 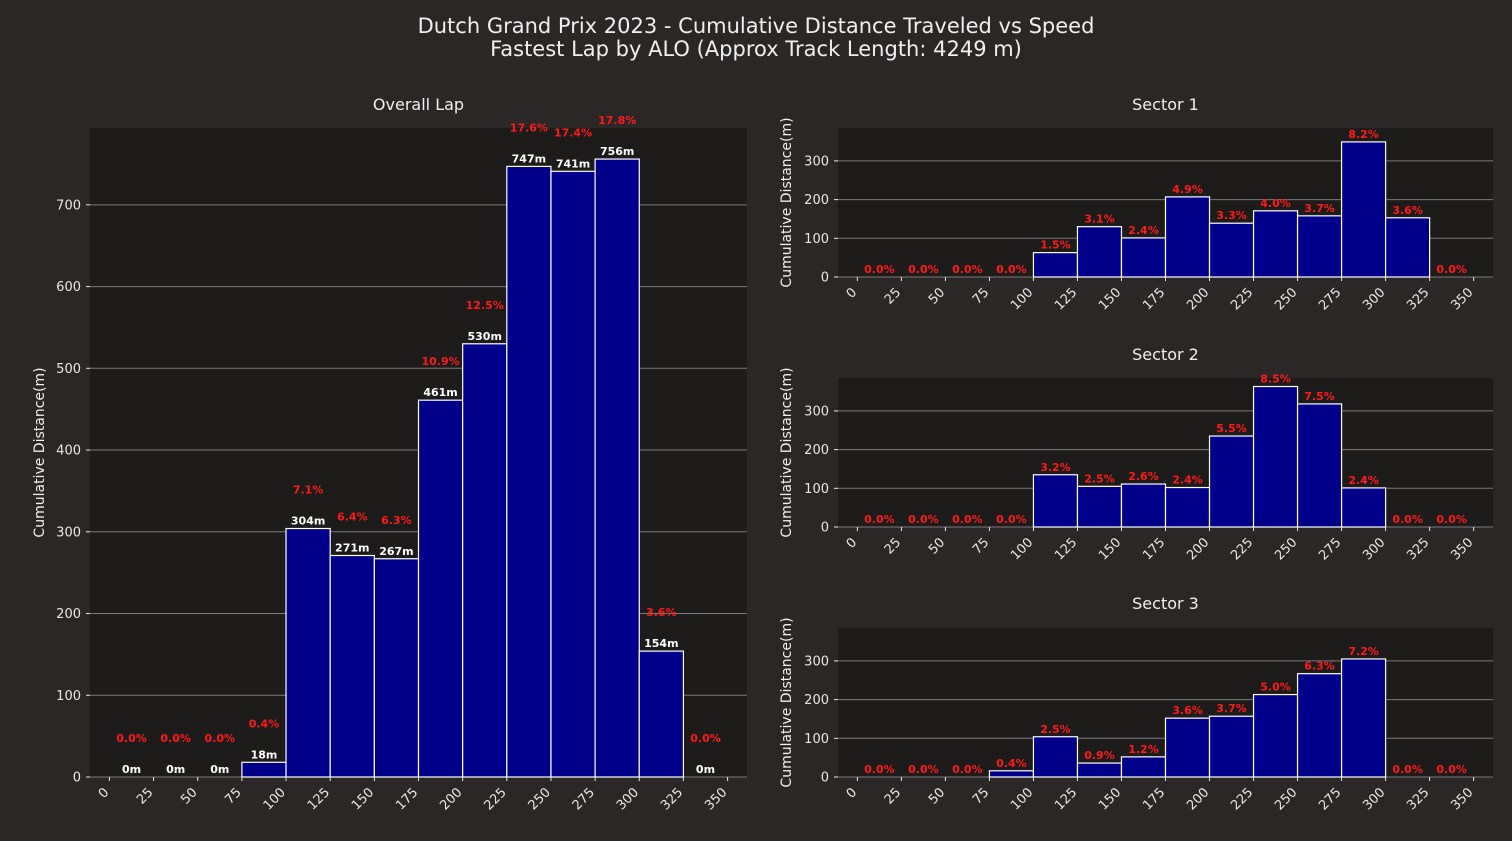 I want to click on x-tick-label: 175, so click(x=1154, y=549).